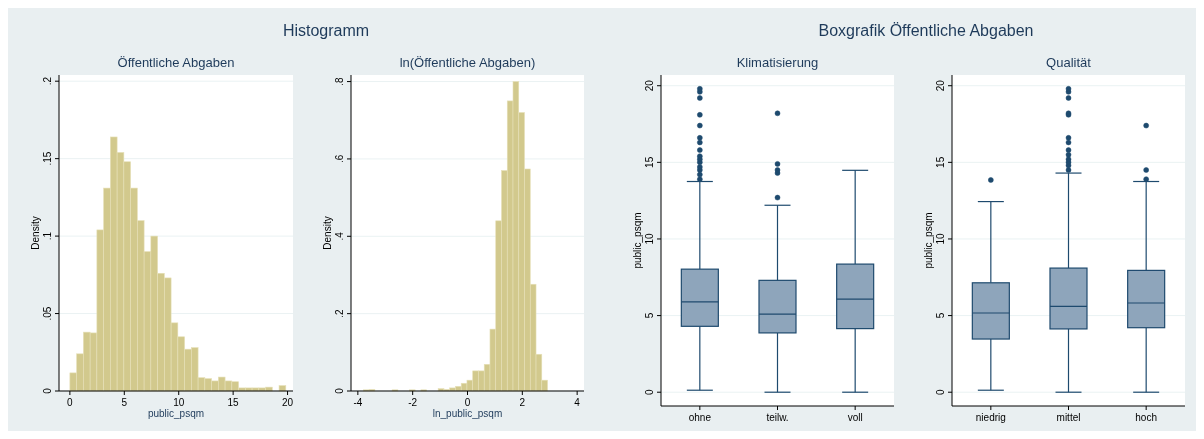 This screenshot has height=439, width=1204. What do you see at coordinates (176, 413) in the screenshot?
I see `x-axis-title: public_psqm` at bounding box center [176, 413].